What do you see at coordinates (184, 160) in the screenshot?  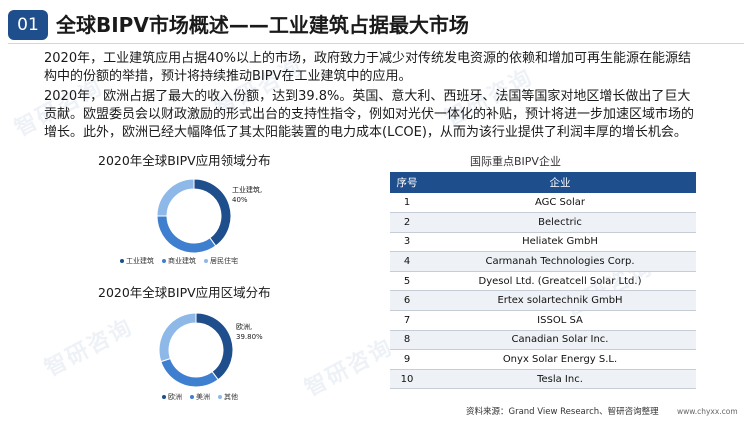 I see `chart-title-application: 2020年全球BIPV应用领域分布` at bounding box center [184, 160].